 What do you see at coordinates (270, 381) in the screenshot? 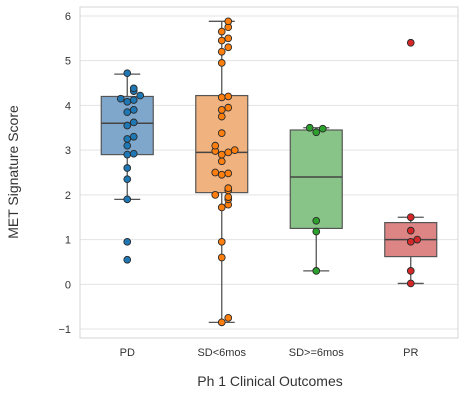
I see `x-axis-label: Ph 1 Clinical Outcomes` at bounding box center [270, 381].